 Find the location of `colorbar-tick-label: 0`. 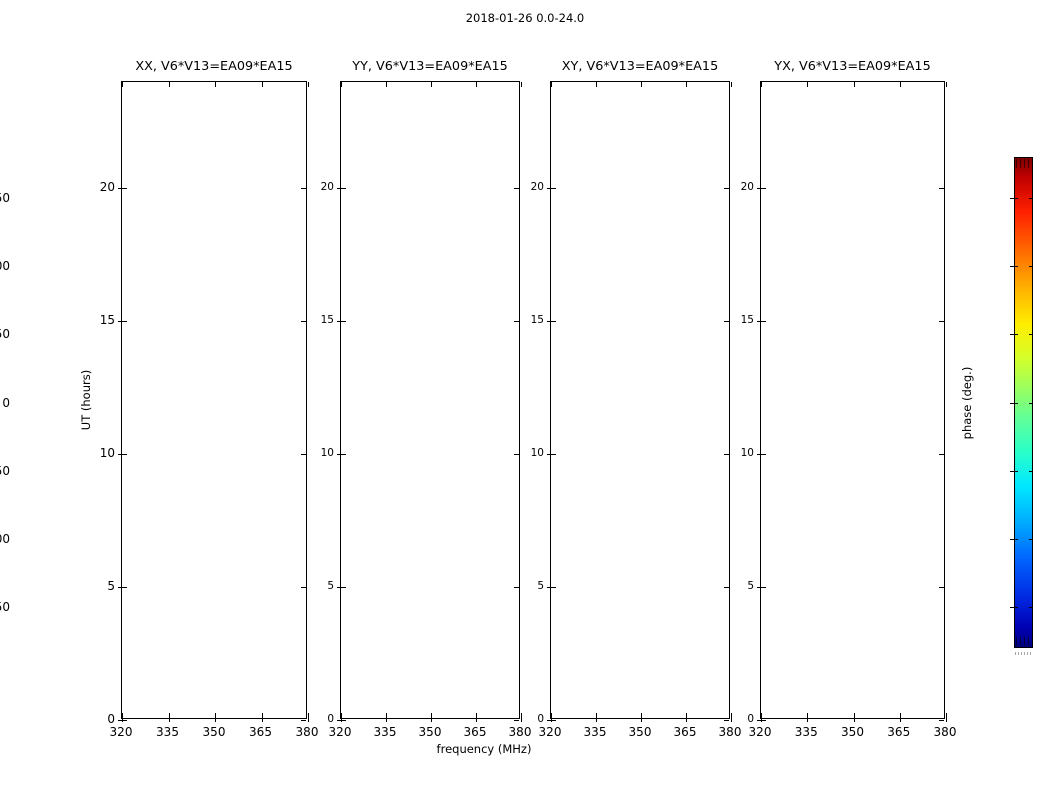

colorbar-tick-label: 0 is located at coordinates (6, 402).